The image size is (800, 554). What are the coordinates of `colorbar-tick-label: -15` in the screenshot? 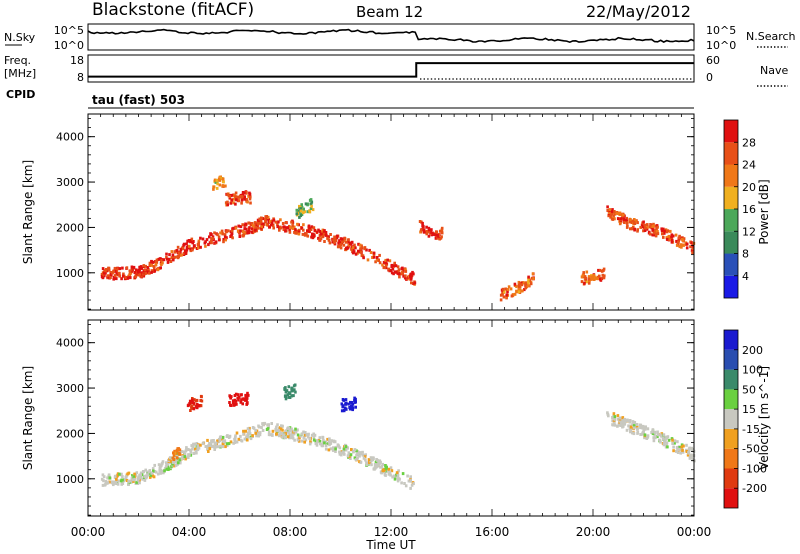 It's located at (751, 429).